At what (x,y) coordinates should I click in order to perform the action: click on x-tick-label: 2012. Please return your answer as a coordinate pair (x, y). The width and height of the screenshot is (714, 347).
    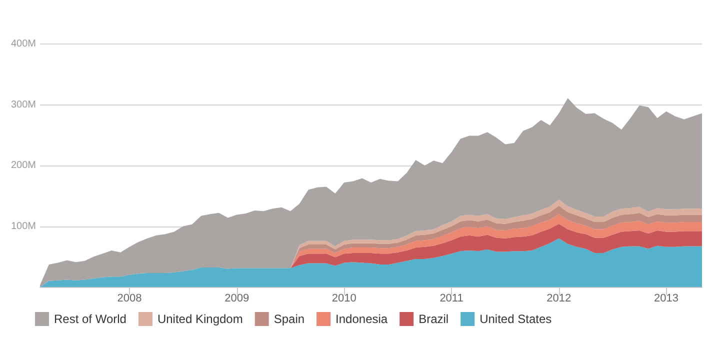
    Looking at the image, I should click on (559, 298).